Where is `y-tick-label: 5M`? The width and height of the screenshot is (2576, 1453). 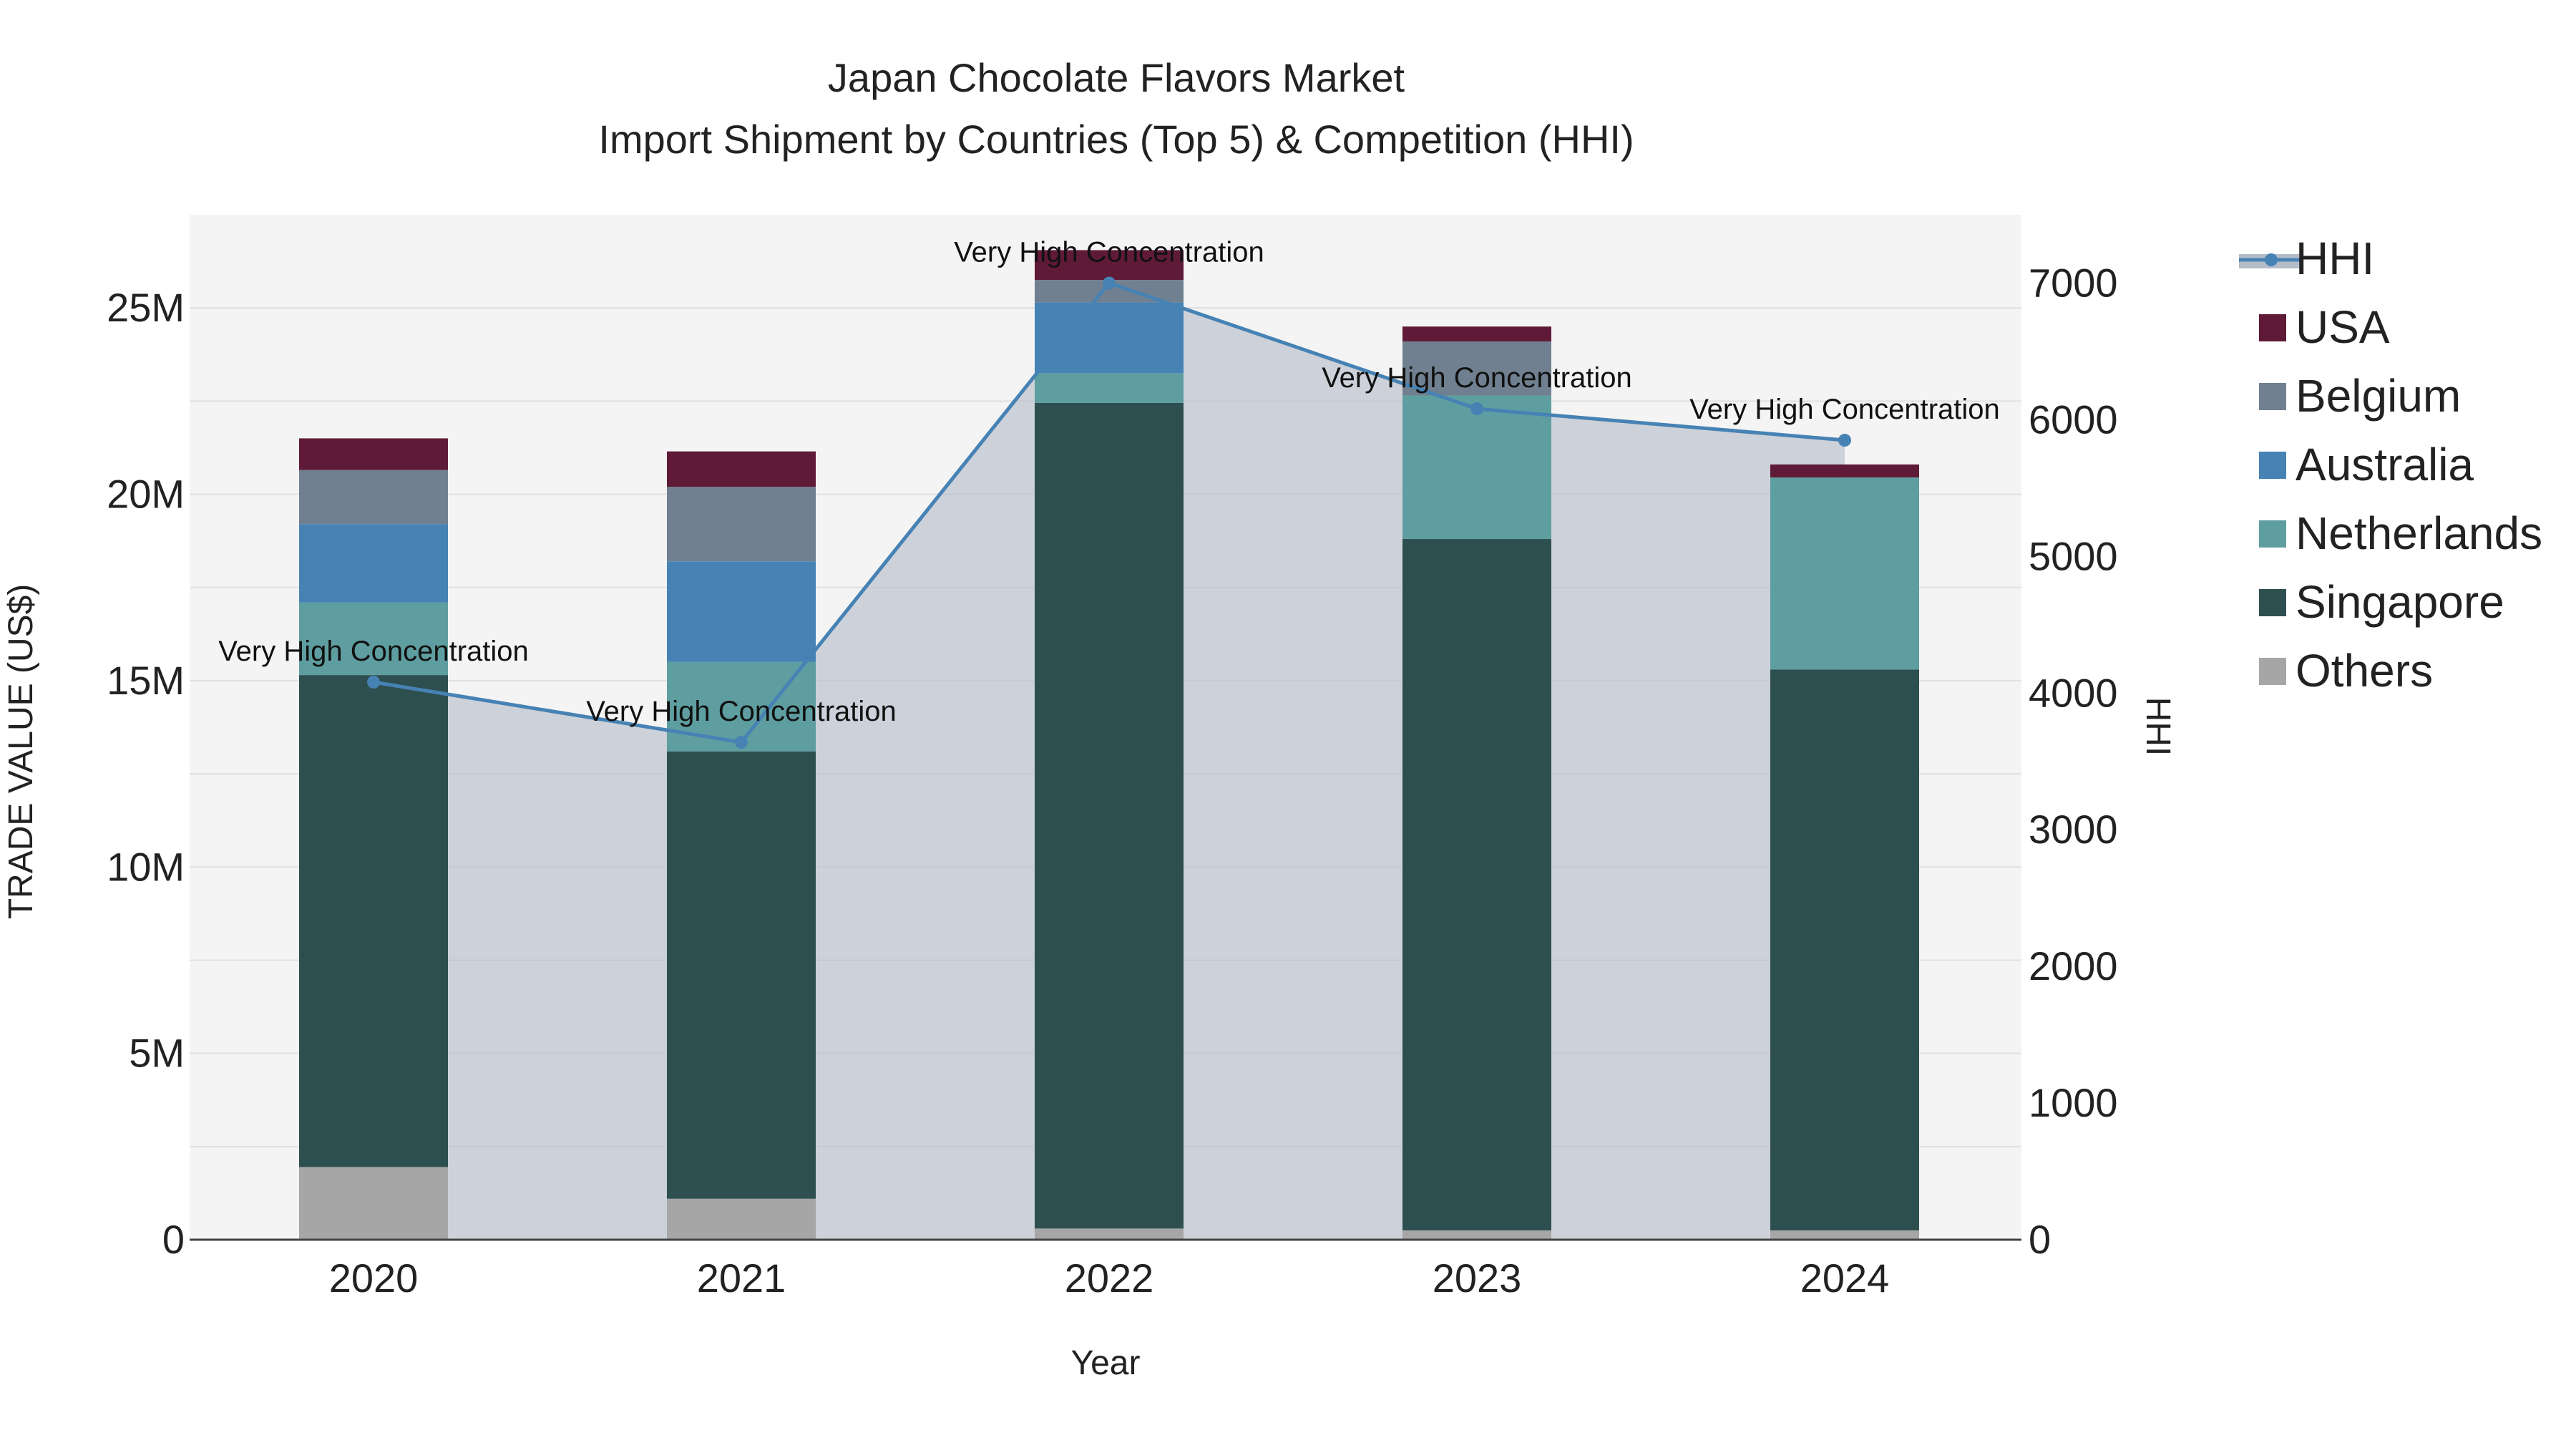 y-tick-label: 5M is located at coordinates (157, 1053).